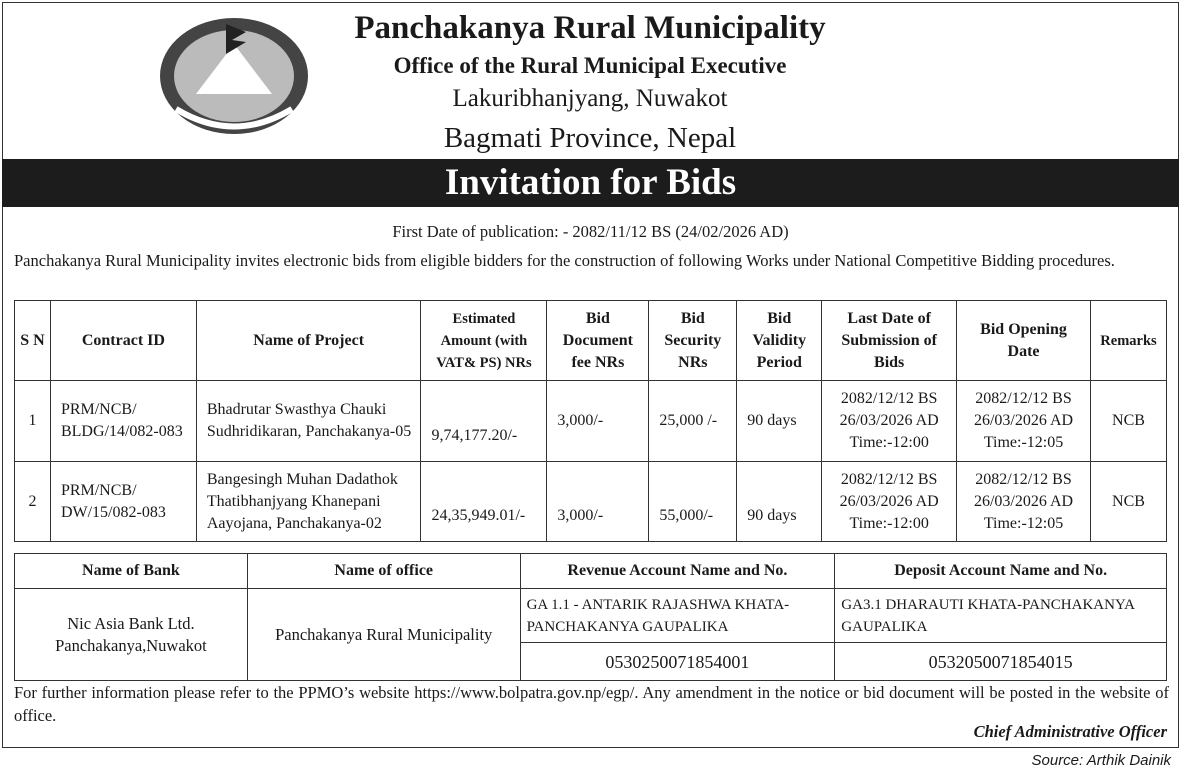  I want to click on bank-name: Nic Asia Bank Ltd. Panchakanya,Nuwakot, so click(131, 634).